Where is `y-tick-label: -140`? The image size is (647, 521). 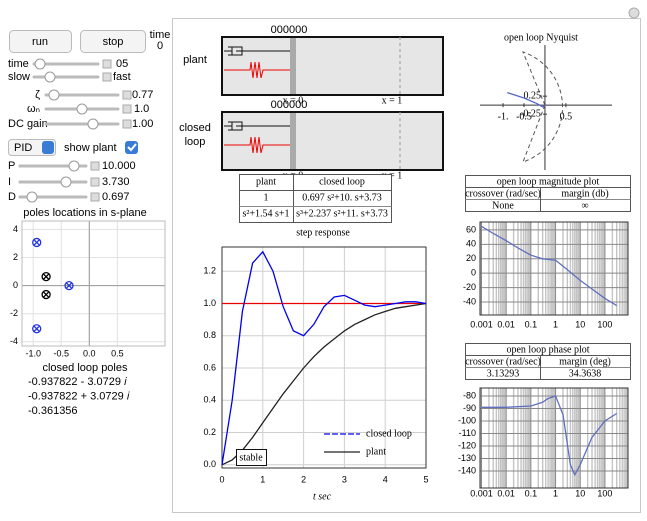
y-tick-label: -140 is located at coordinates (467, 470).